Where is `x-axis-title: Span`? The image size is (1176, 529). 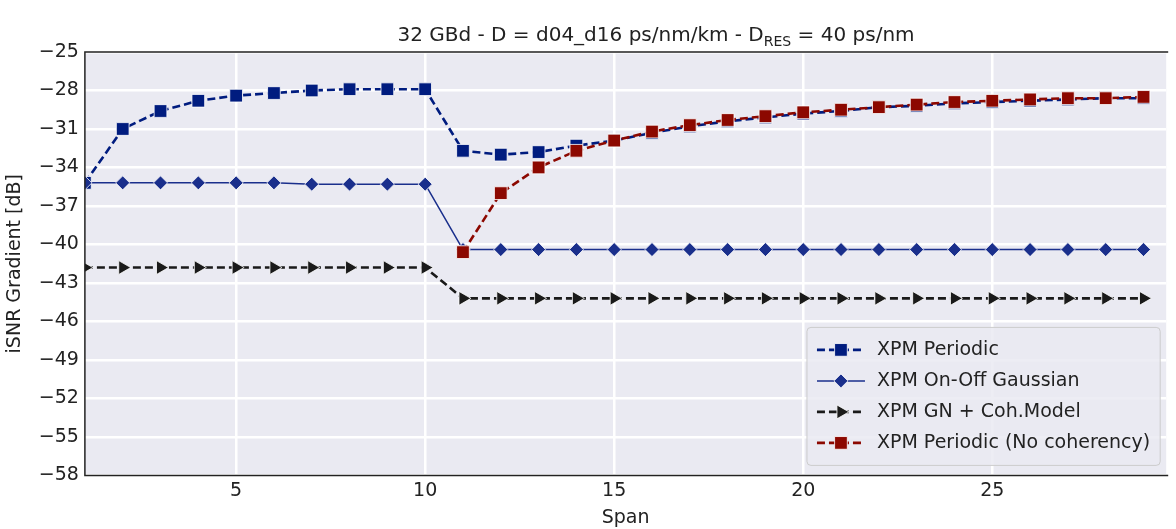 x-axis-title: Span is located at coordinates (625, 515).